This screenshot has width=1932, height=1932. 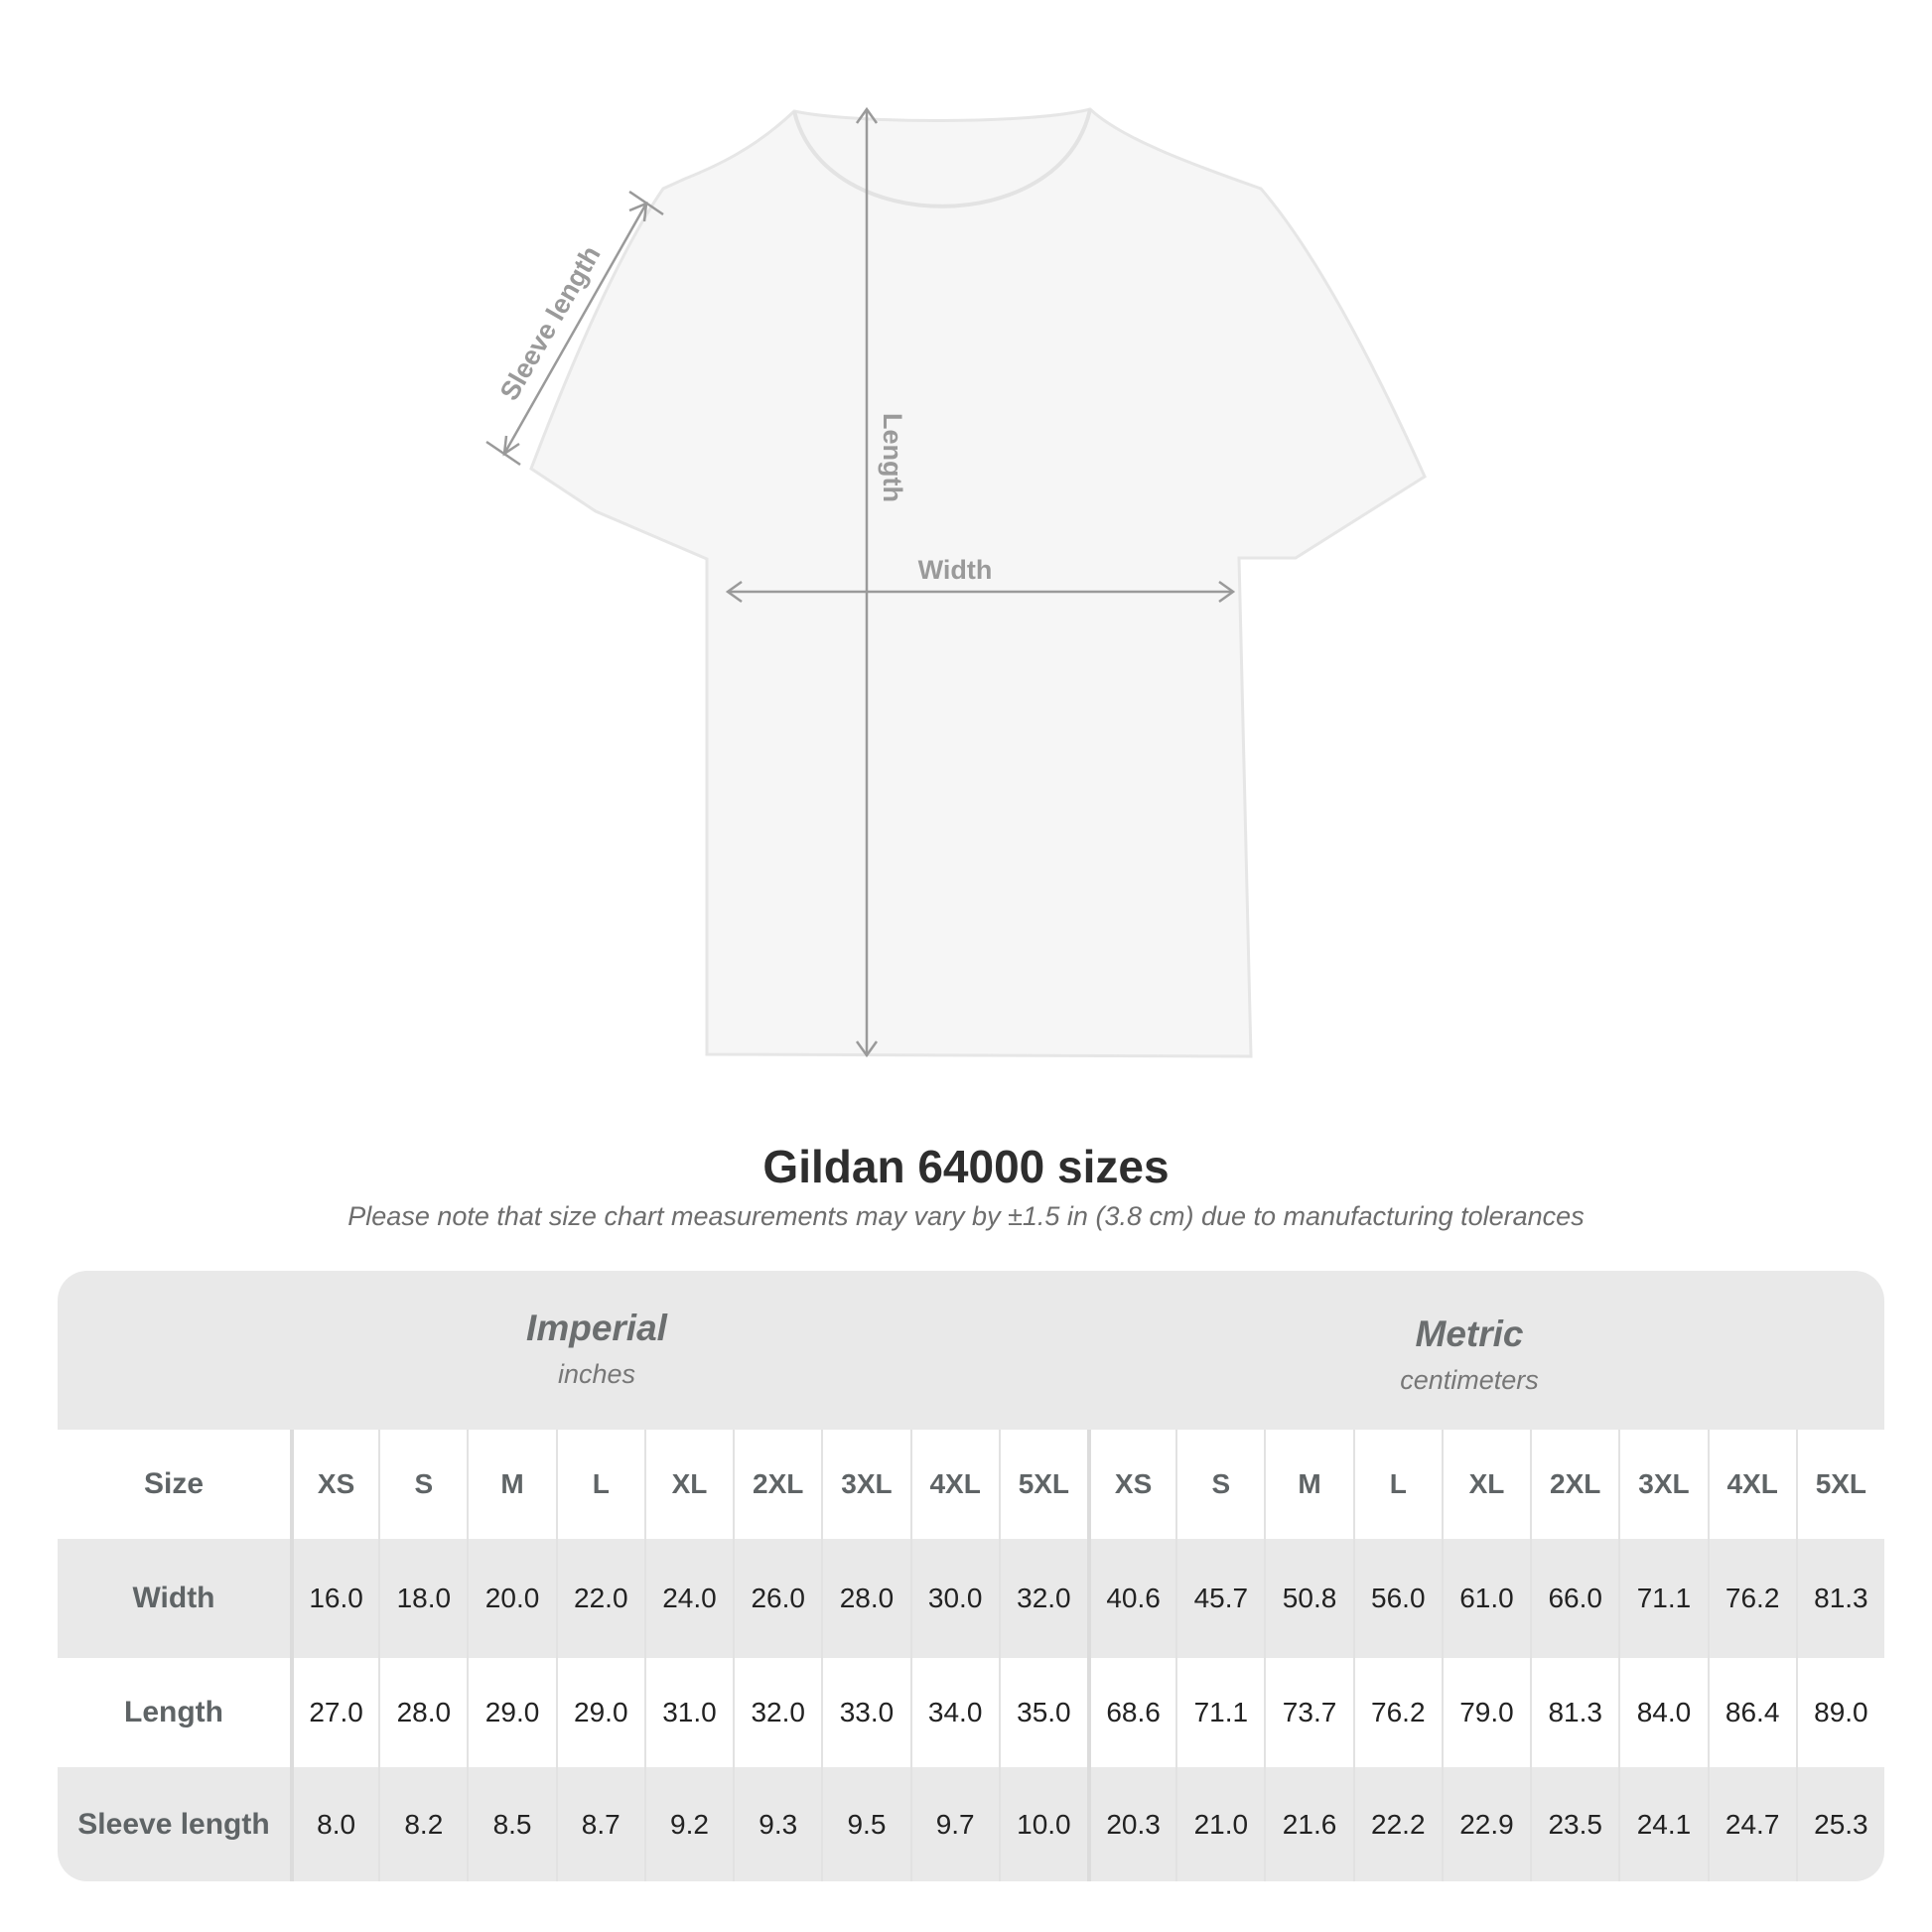 What do you see at coordinates (1470, 1334) in the screenshot?
I see `metric-title: Metric` at bounding box center [1470, 1334].